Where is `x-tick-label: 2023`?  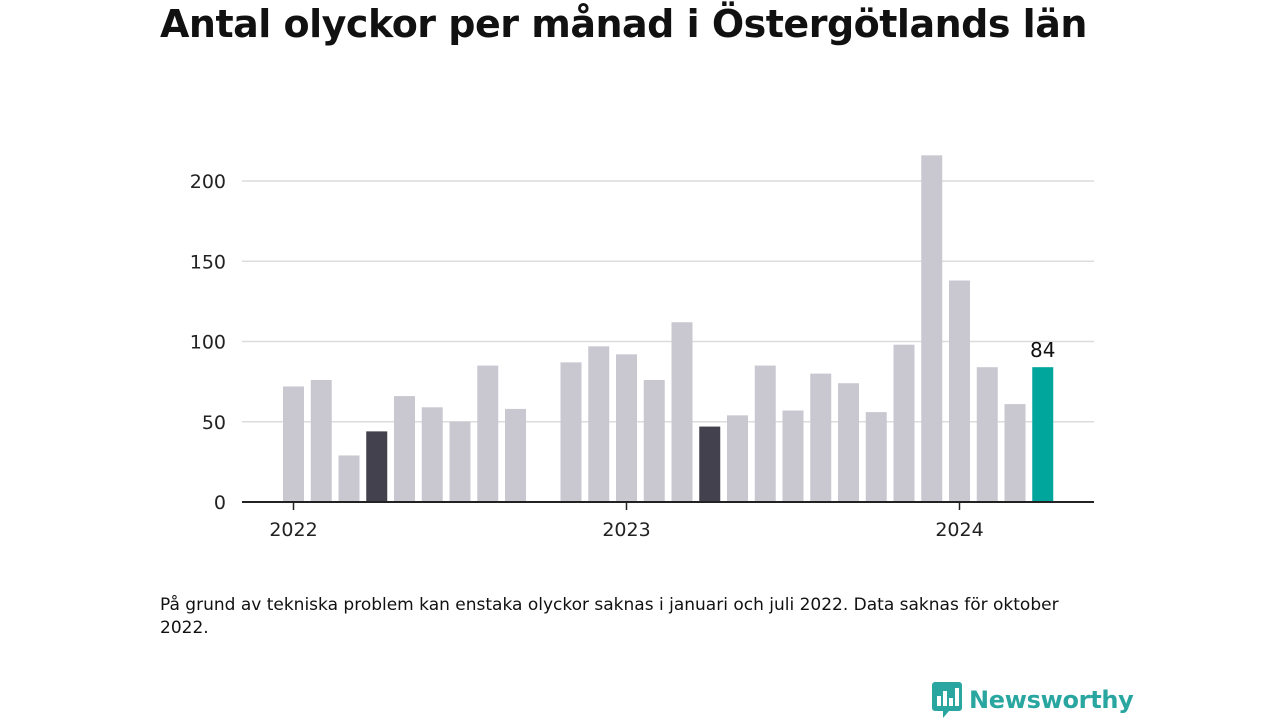
x-tick-label: 2023 is located at coordinates (626, 530).